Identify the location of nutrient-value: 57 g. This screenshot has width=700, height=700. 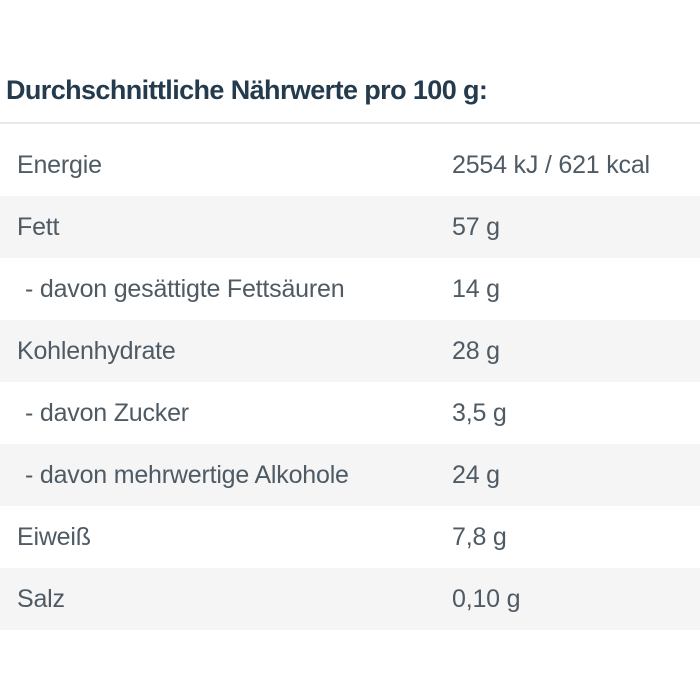
(476, 226).